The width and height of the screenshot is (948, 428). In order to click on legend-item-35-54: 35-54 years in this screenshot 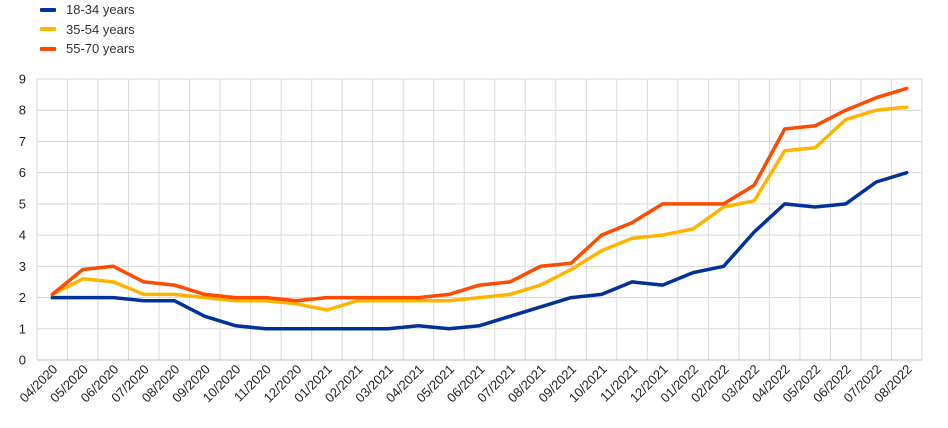, I will do `click(87, 30)`.